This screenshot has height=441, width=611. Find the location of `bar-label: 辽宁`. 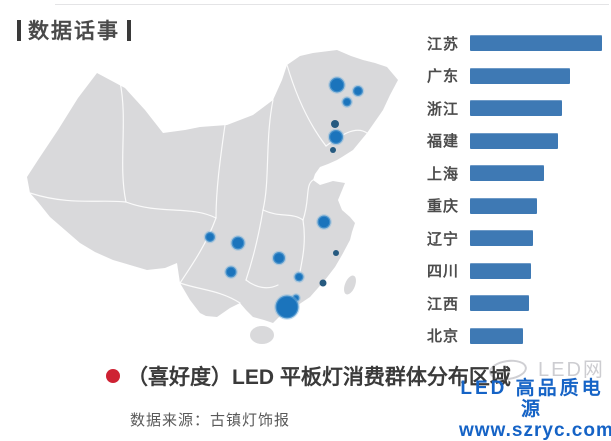

bar-label: 辽宁 is located at coordinates (443, 239).